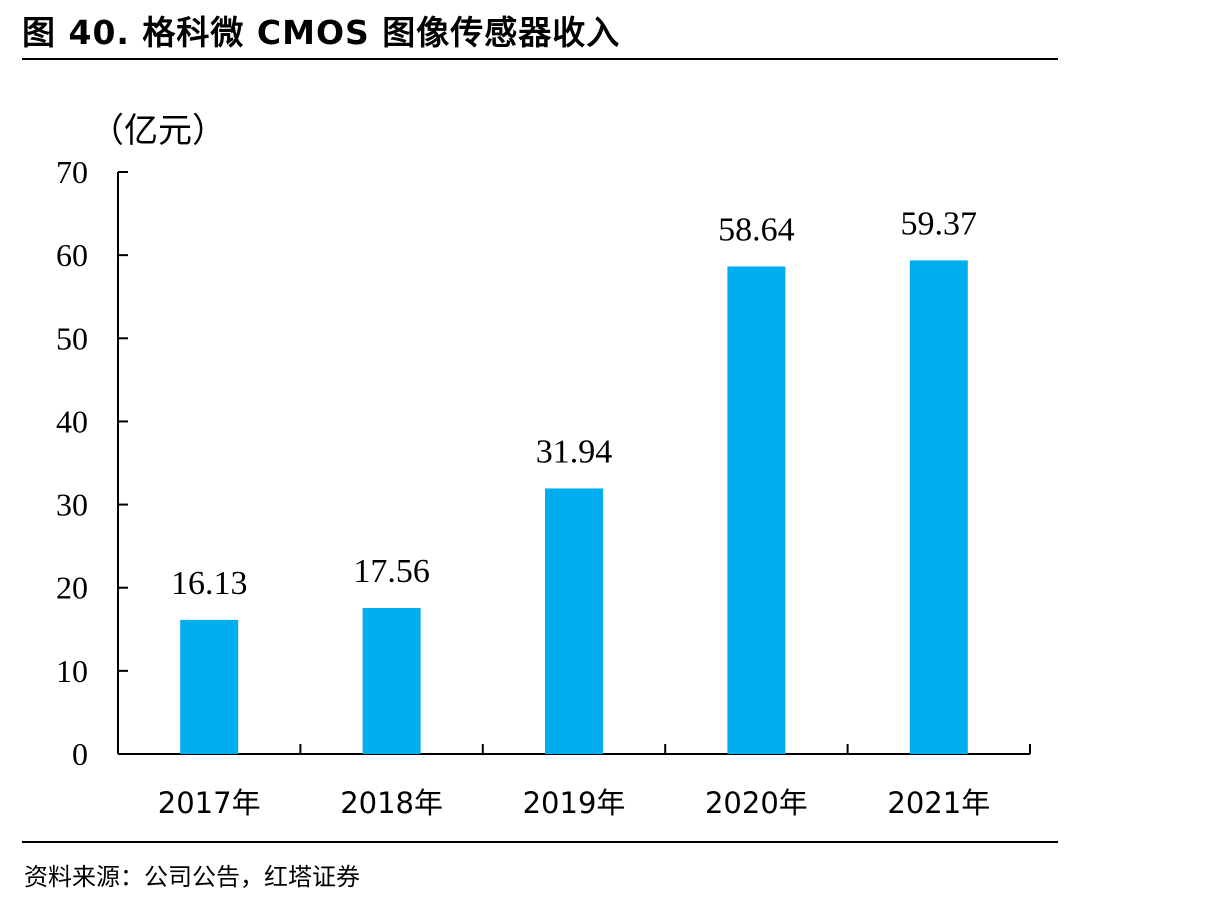  What do you see at coordinates (209, 803) in the screenshot?
I see `x-tick-label: 2017年` at bounding box center [209, 803].